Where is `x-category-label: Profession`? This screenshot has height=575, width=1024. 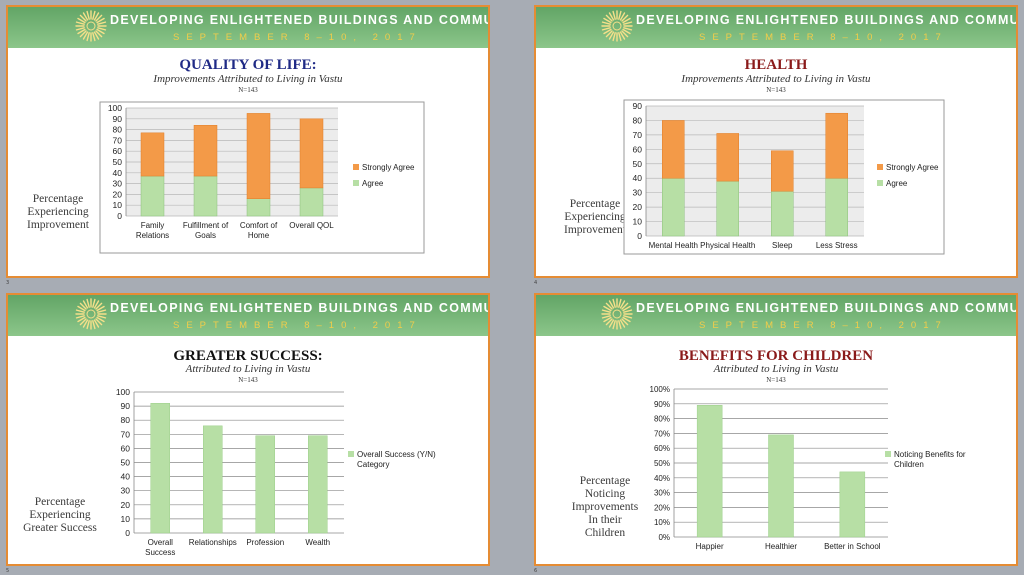
x-category-label: Profession is located at coordinates (265, 542).